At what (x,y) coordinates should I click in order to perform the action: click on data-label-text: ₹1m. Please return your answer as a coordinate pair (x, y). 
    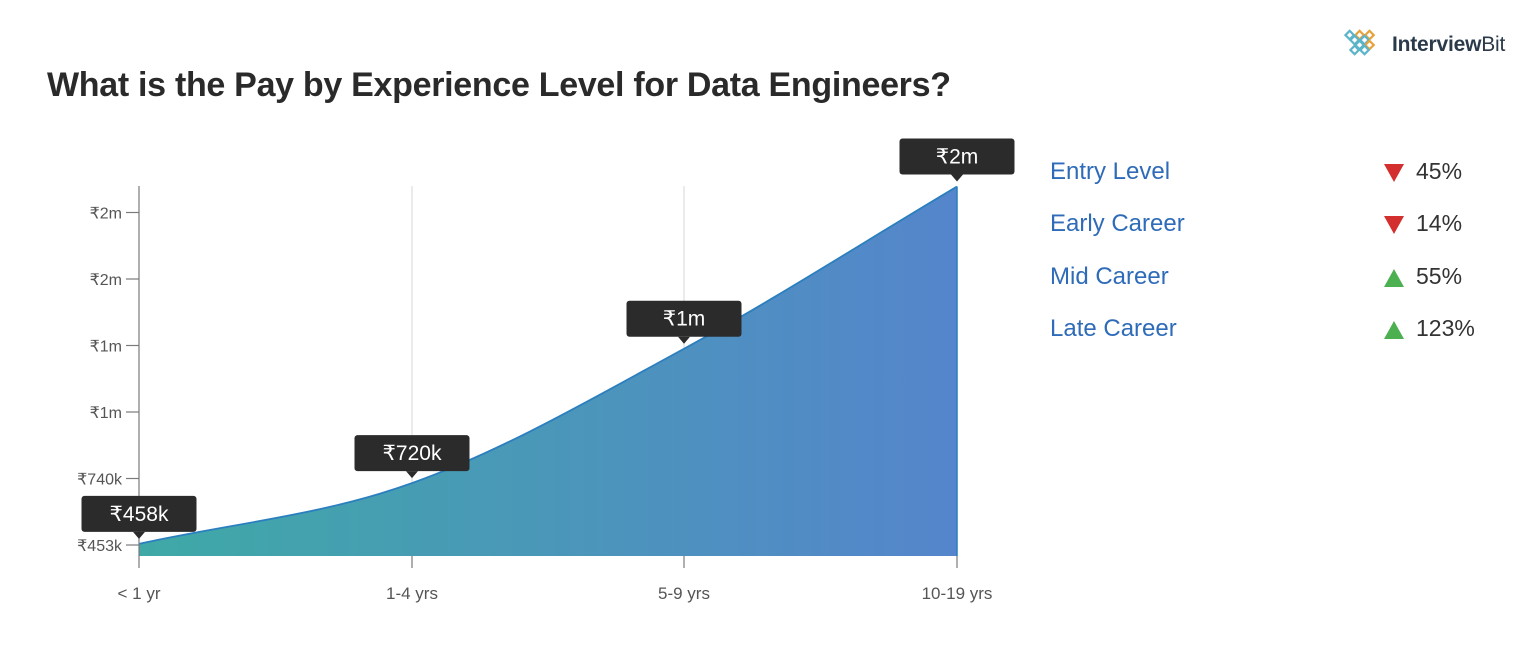
    Looking at the image, I should click on (684, 319).